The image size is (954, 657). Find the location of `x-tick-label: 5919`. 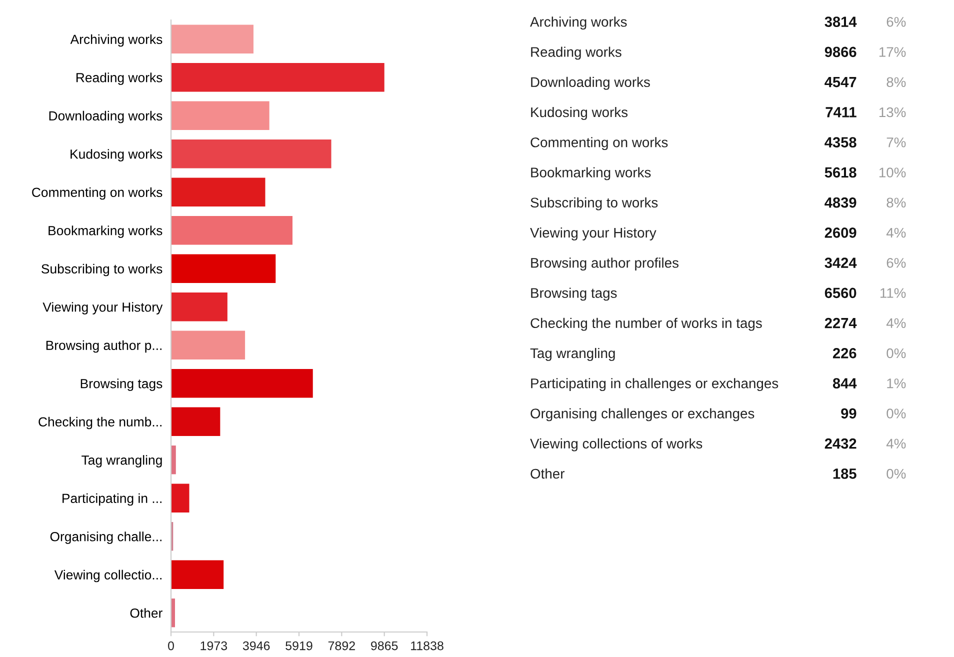

x-tick-label: 5919 is located at coordinates (299, 645).